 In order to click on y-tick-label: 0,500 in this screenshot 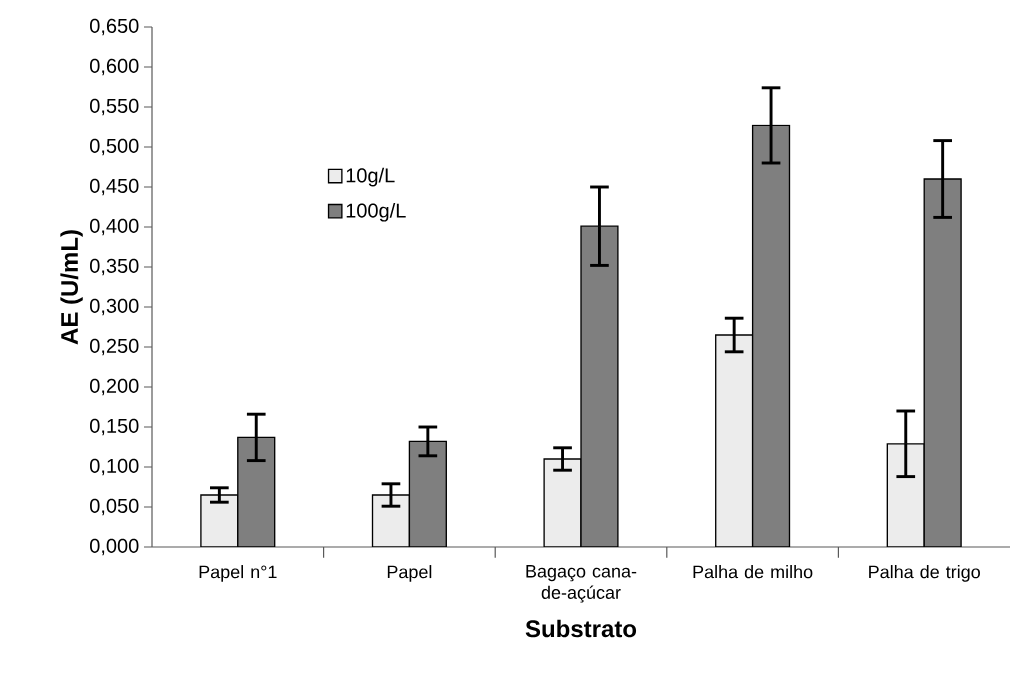, I will do `click(114, 147)`.